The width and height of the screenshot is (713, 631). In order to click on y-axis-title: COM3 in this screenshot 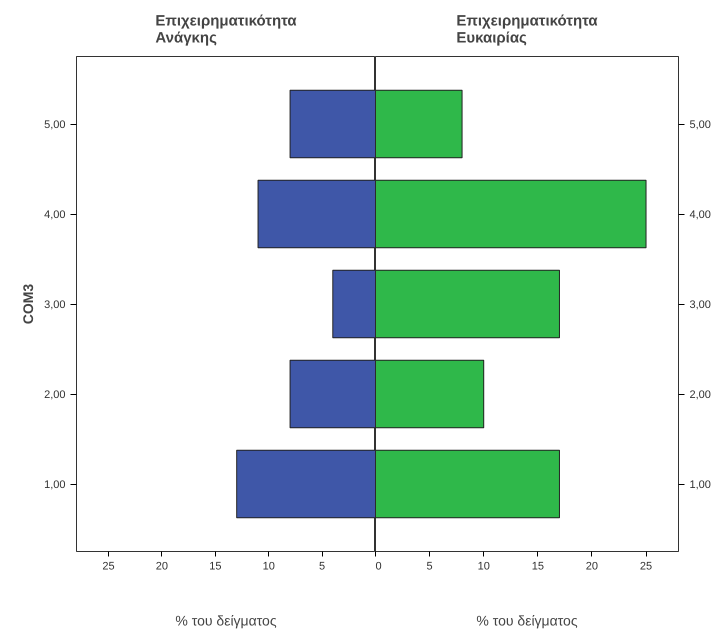, I will do `click(28, 304)`.